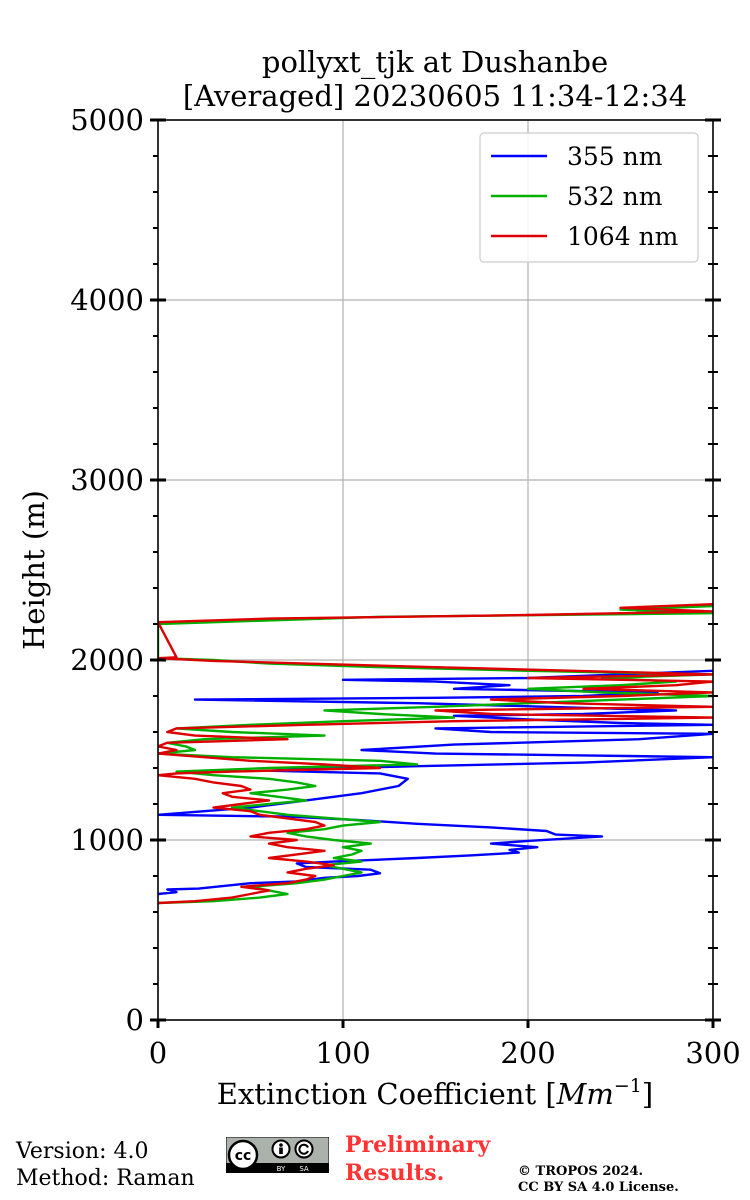  What do you see at coordinates (598, 1187) in the screenshot?
I see `copyright-line2: CC BY SA 4.0 License.` at bounding box center [598, 1187].